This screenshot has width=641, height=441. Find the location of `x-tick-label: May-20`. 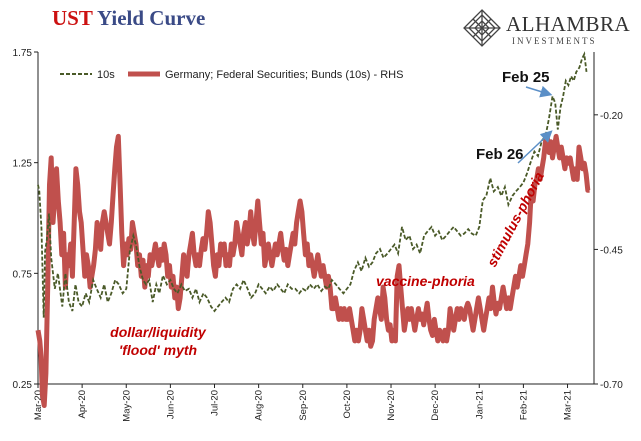

x-tick-label: May-20 is located at coordinates (126, 406).